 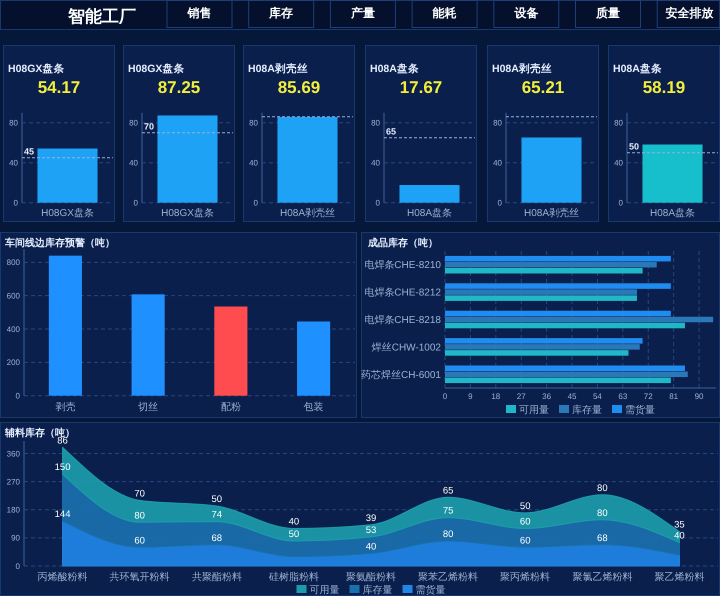 What do you see at coordinates (377, 590) in the screenshot?
I see `legend-label: 库存量` at bounding box center [377, 590].